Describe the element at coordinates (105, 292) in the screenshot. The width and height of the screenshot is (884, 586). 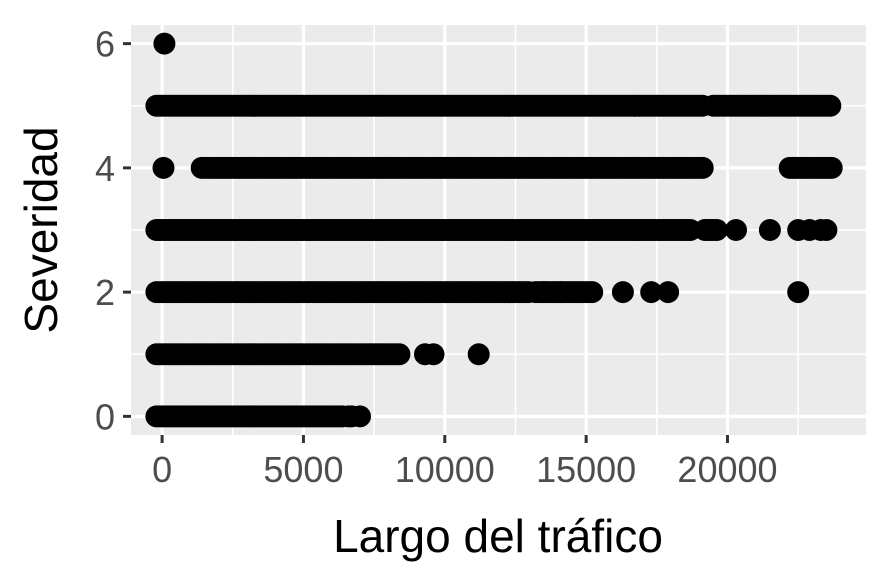
I see `y-tick-label: 2` at that location.